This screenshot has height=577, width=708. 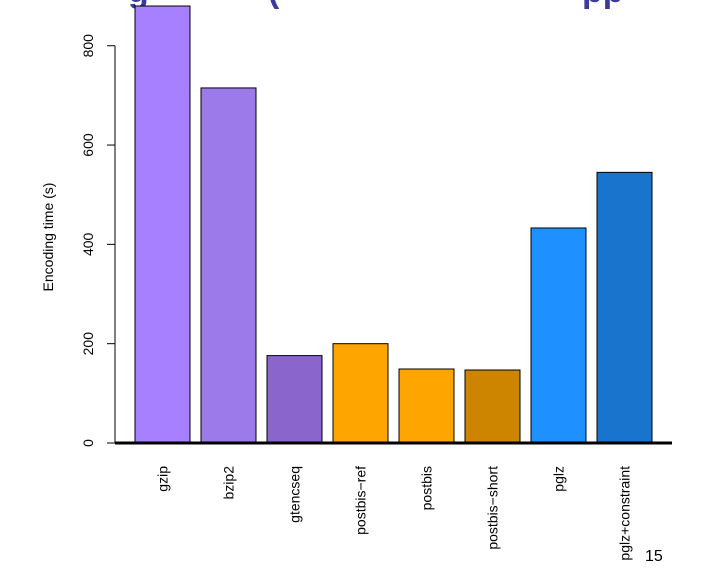 What do you see at coordinates (229, 483) in the screenshot?
I see `x-tick-label: bzip2` at bounding box center [229, 483].